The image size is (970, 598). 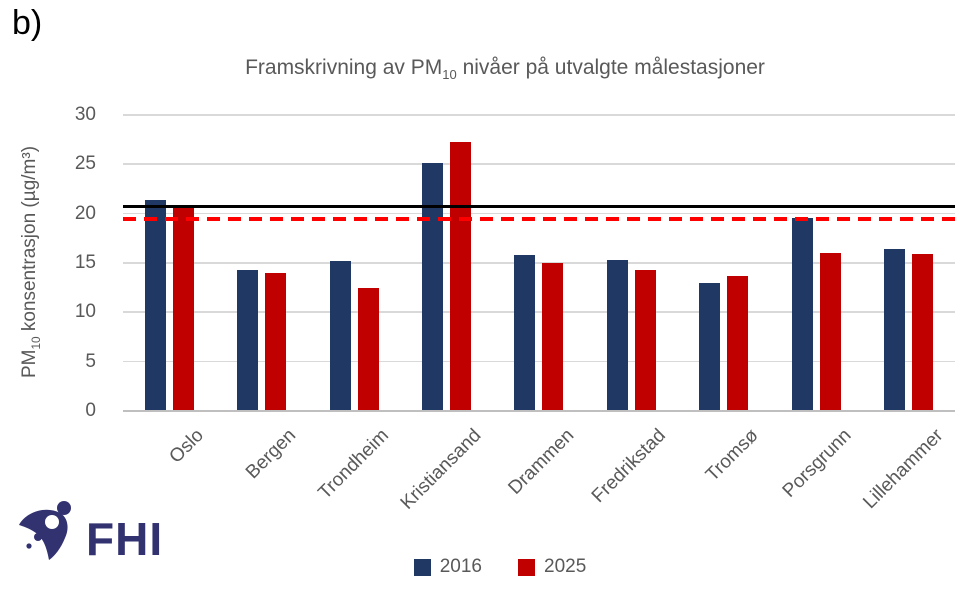 I want to click on x-label-tromsø: Tromsø, so click(x=732, y=455).